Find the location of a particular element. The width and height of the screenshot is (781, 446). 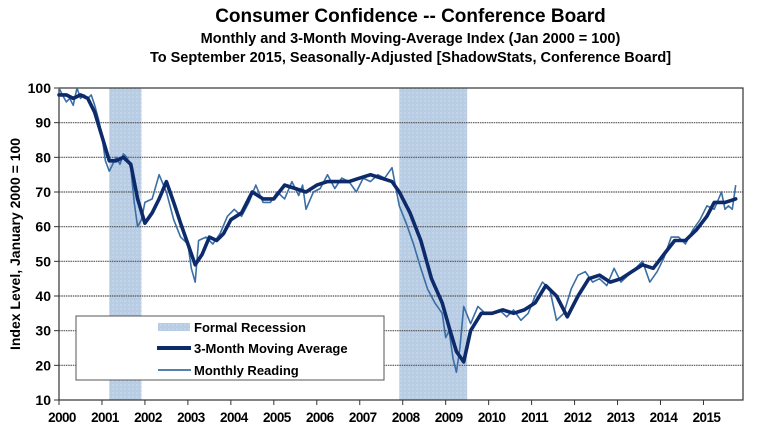

y-axis-title: Index Level, January 2000 = 100 is located at coordinates (15, 244).